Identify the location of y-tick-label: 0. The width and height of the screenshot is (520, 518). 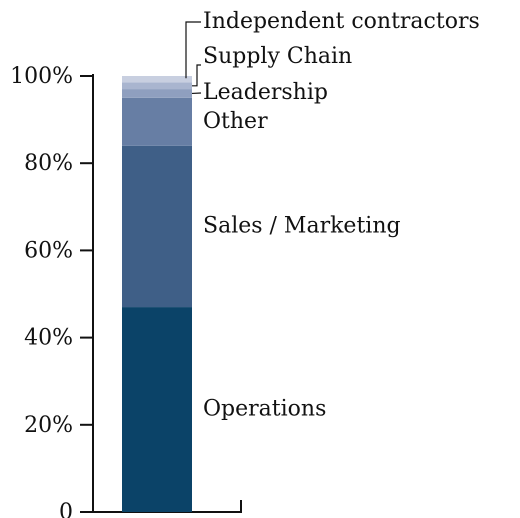
(66, 509).